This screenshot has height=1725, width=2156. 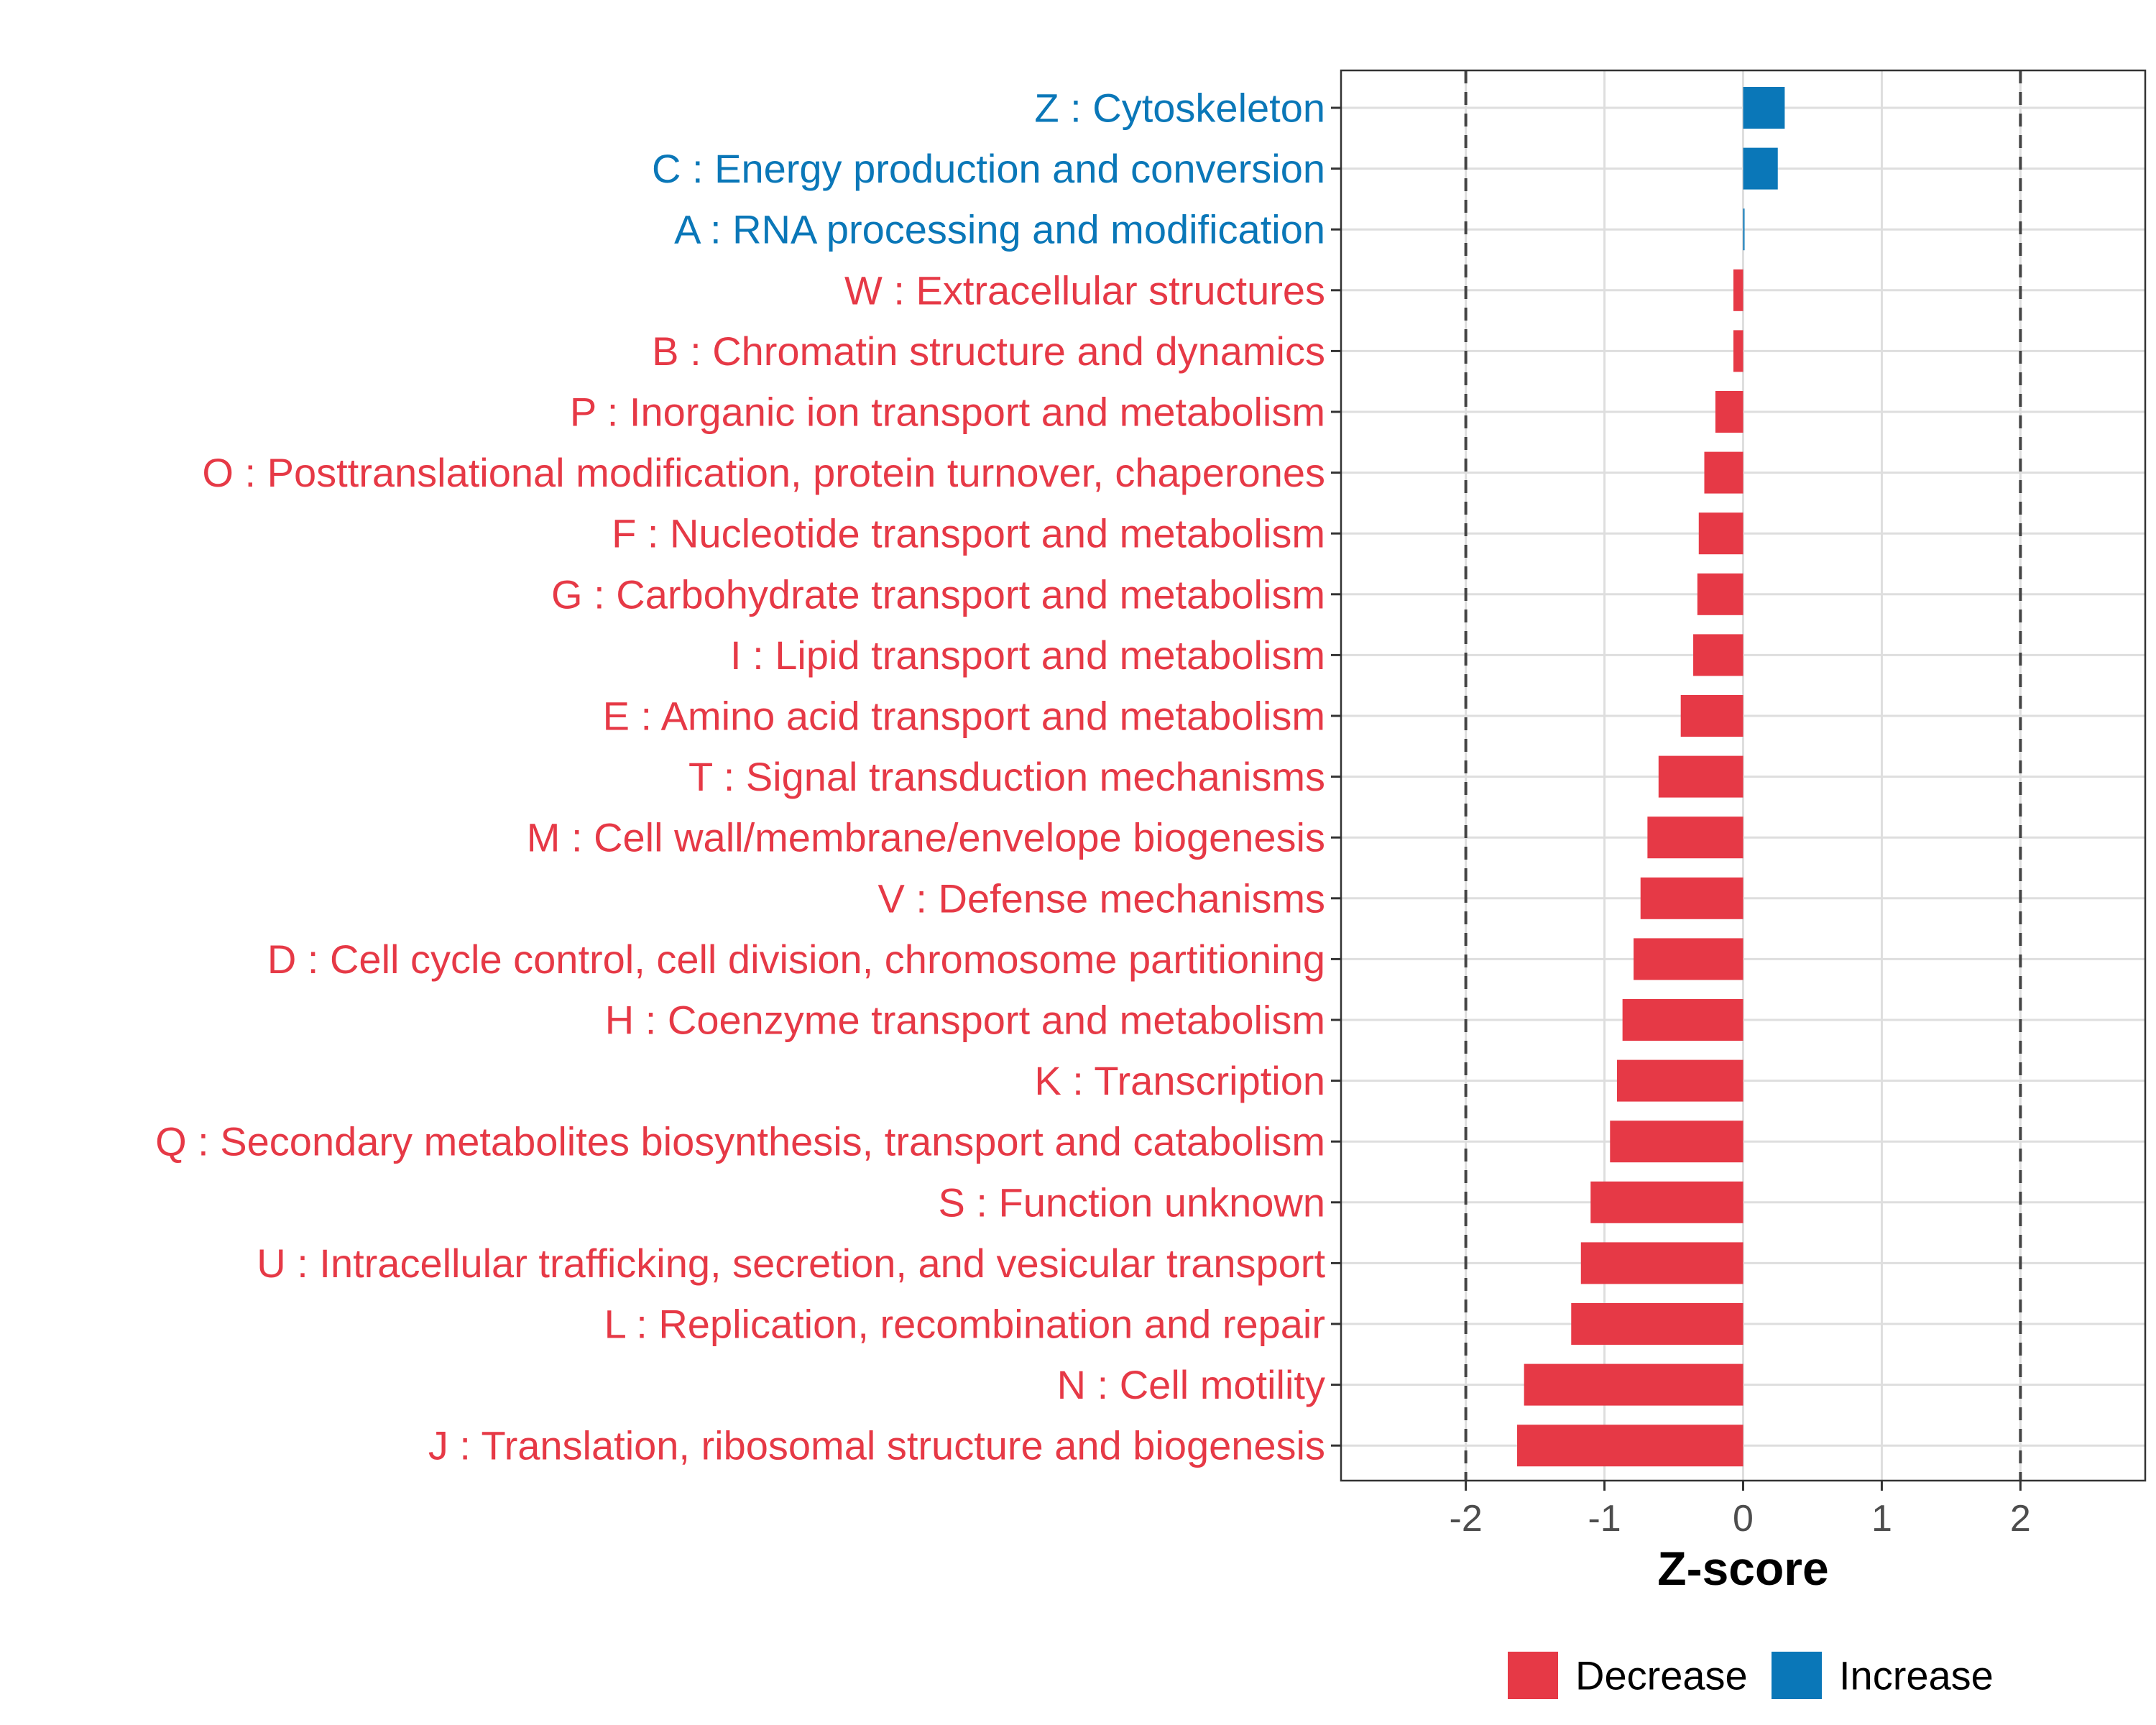 What do you see at coordinates (1007, 776) in the screenshot?
I see `category-label: T : Signal transduction mechanisms` at bounding box center [1007, 776].